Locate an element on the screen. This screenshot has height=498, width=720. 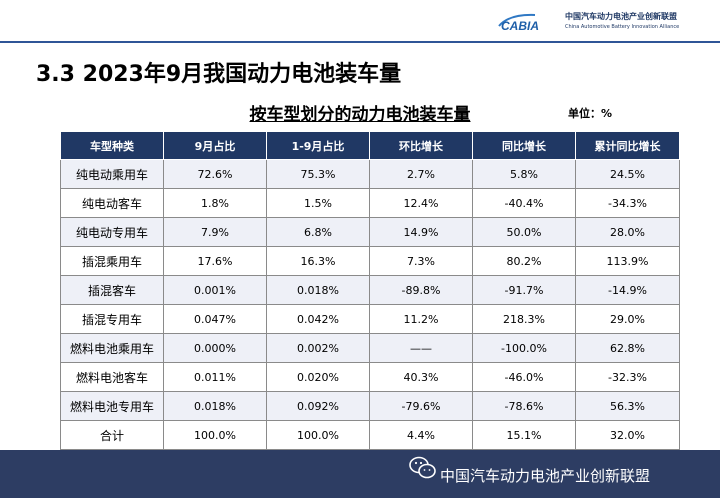
cell-vehicle-type: 燃料电池客车 is located at coordinates (112, 377).